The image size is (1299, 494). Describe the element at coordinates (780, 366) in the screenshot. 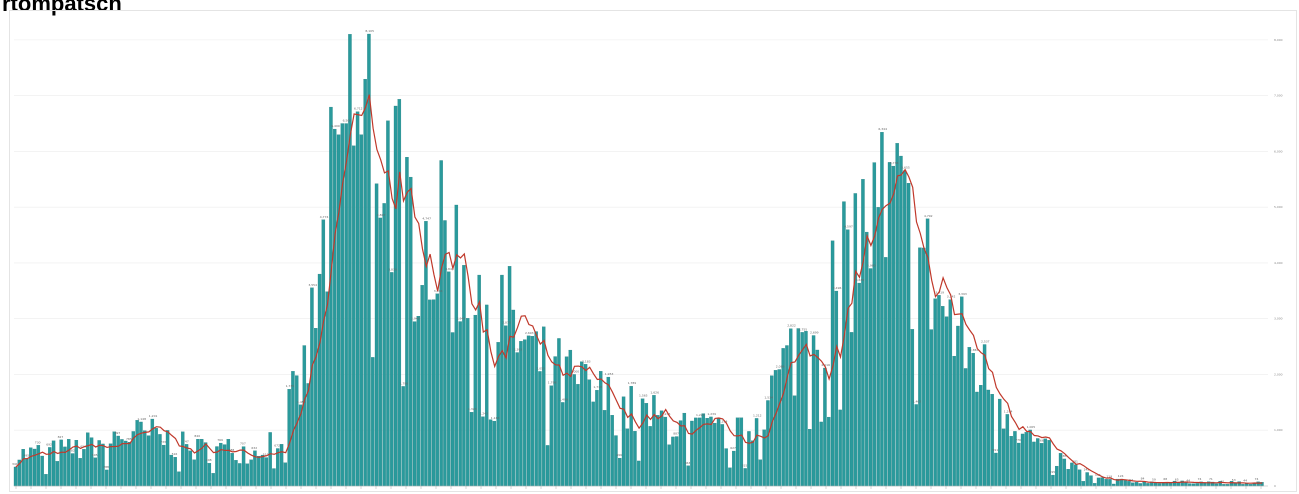

I see `bar-data-label: 2,089` at that location.